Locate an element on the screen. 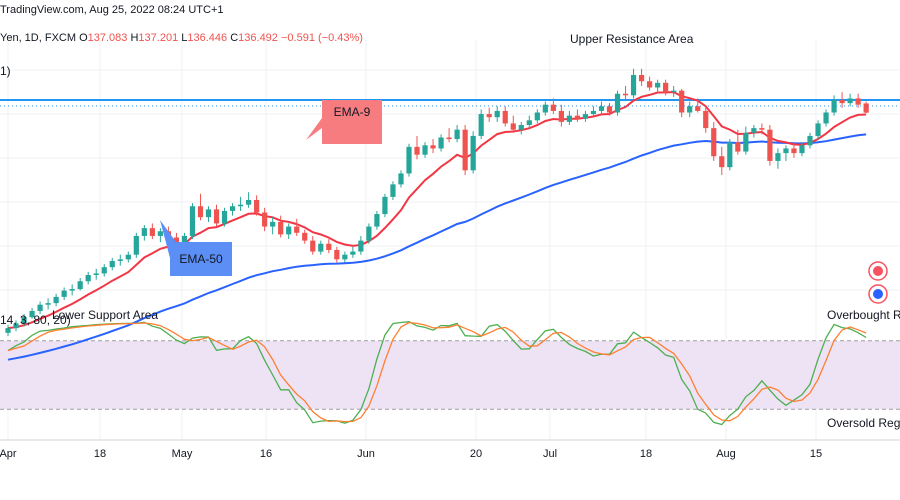 This screenshot has width=900, height=500. ema9-callout-shape is located at coordinates (344, 122).